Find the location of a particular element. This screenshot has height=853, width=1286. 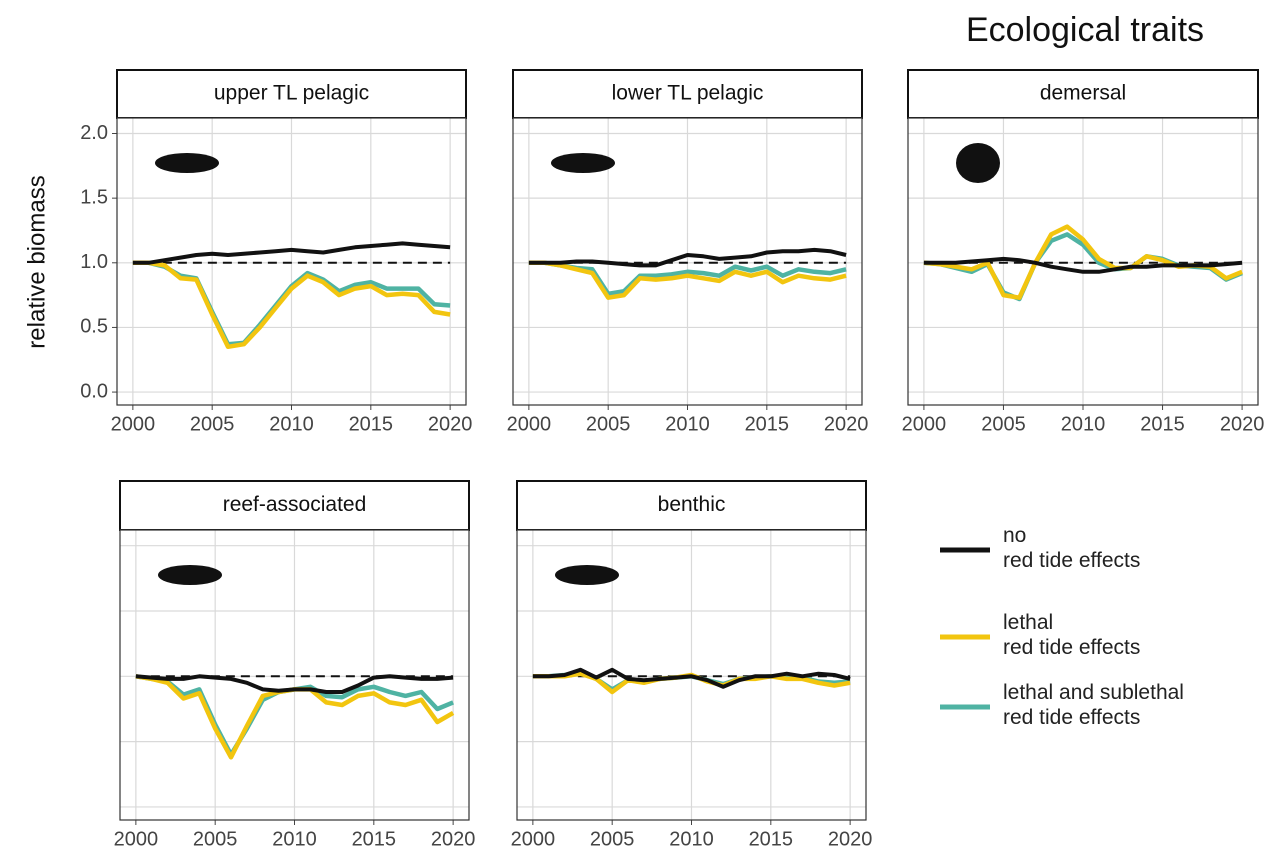

strip-label: upper TL pelagic is located at coordinates (291, 93).